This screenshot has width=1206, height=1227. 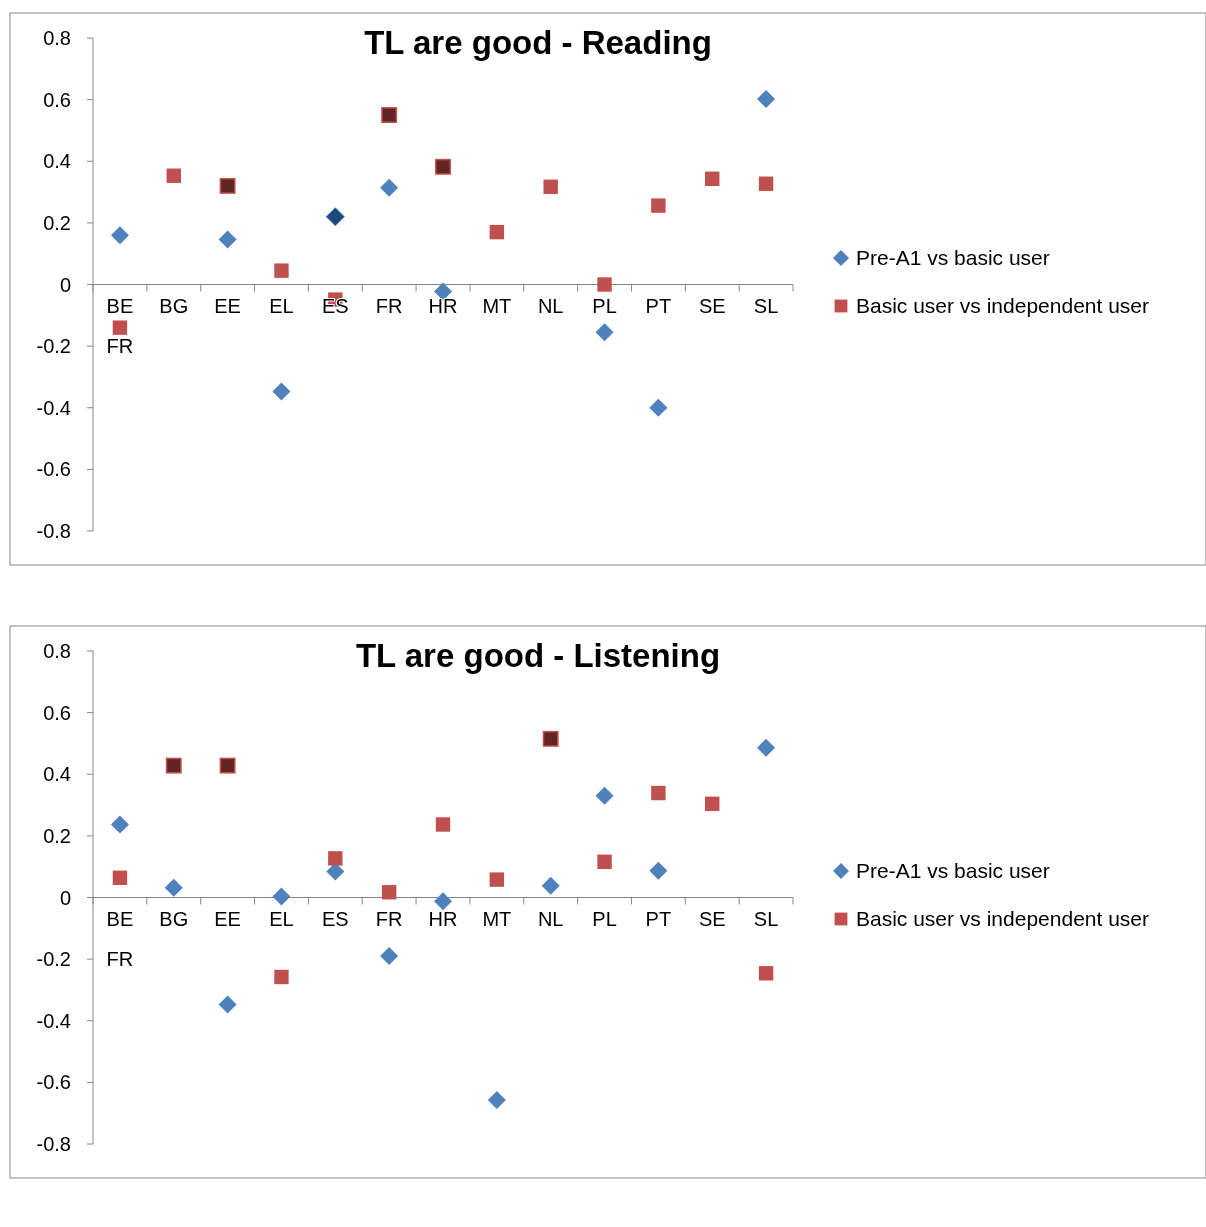 I want to click on chart-title: TL are good - Listening, so click(x=538, y=655).